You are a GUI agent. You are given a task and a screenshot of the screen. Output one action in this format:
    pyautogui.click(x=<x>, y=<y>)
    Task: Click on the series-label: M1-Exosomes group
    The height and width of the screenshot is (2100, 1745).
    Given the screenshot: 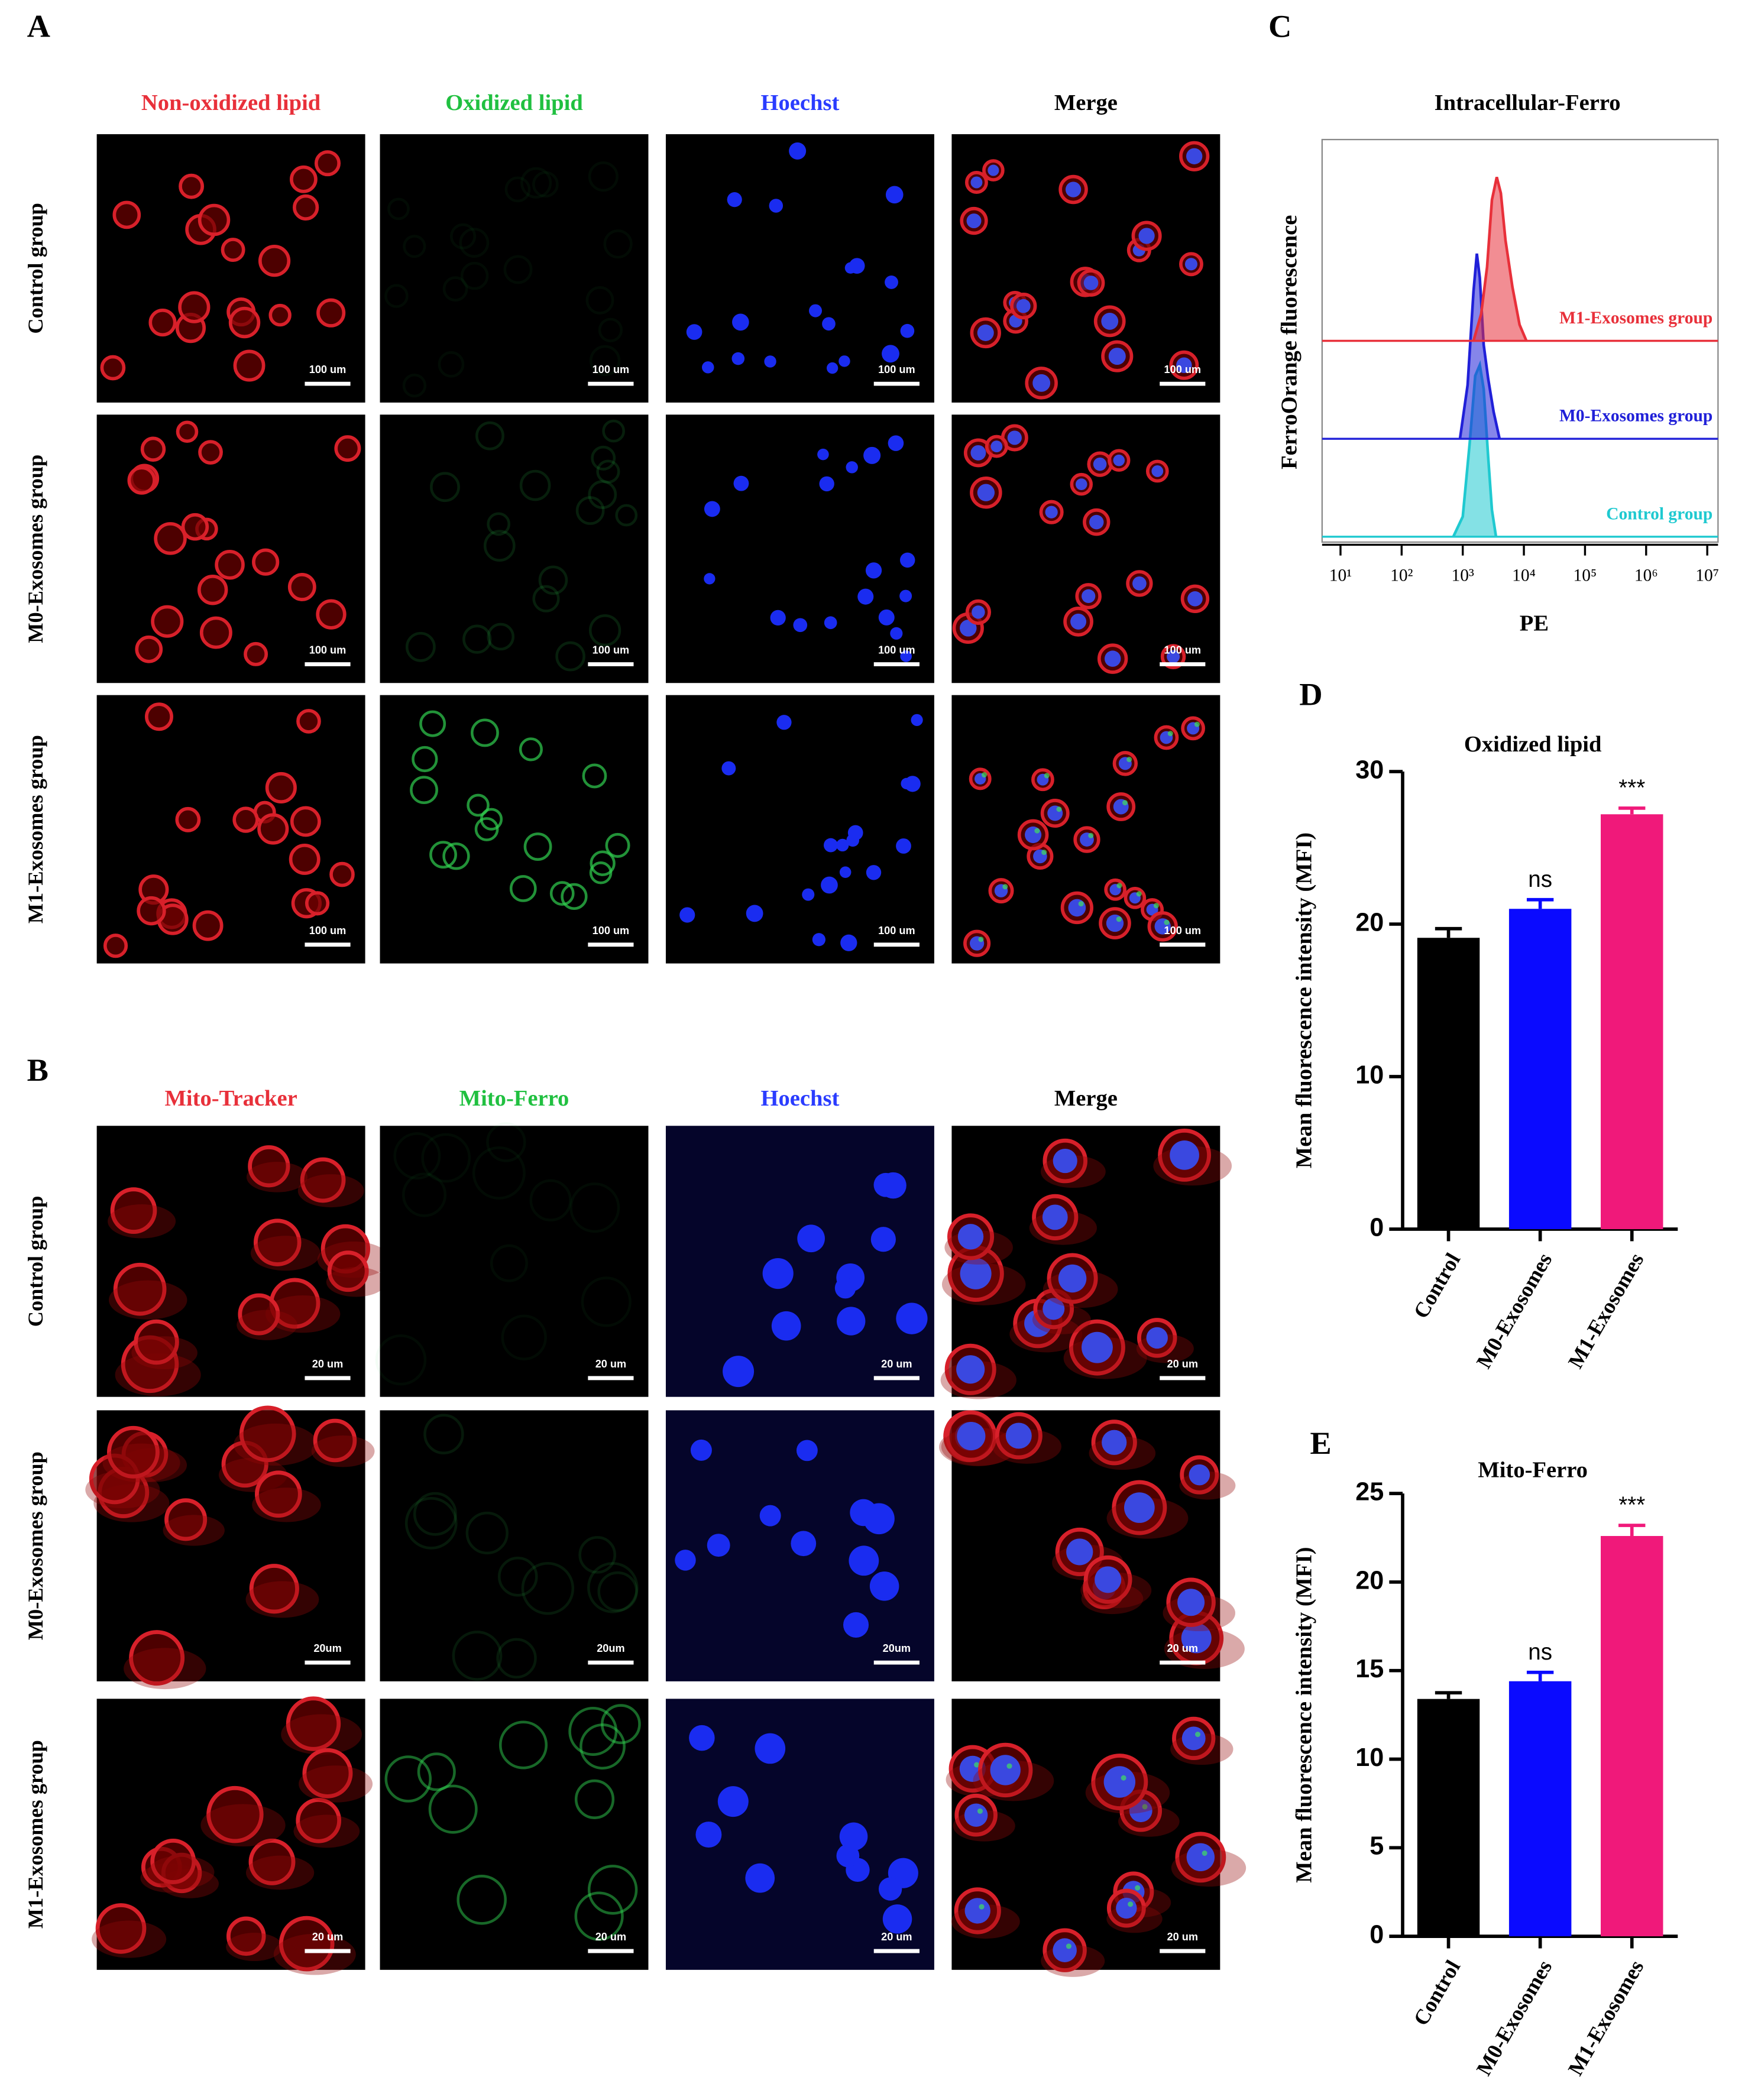 What is the action you would take?
    pyautogui.click(x=1636, y=318)
    